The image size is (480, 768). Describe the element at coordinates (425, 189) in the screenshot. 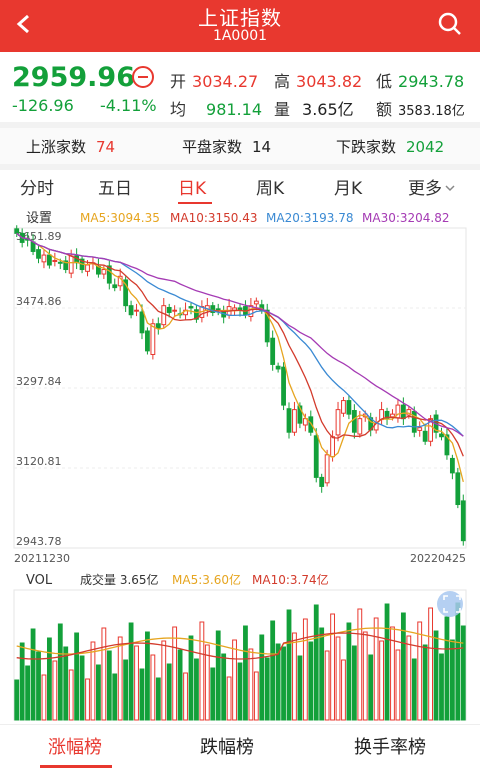

I see `tab-more-label: 更多` at that location.